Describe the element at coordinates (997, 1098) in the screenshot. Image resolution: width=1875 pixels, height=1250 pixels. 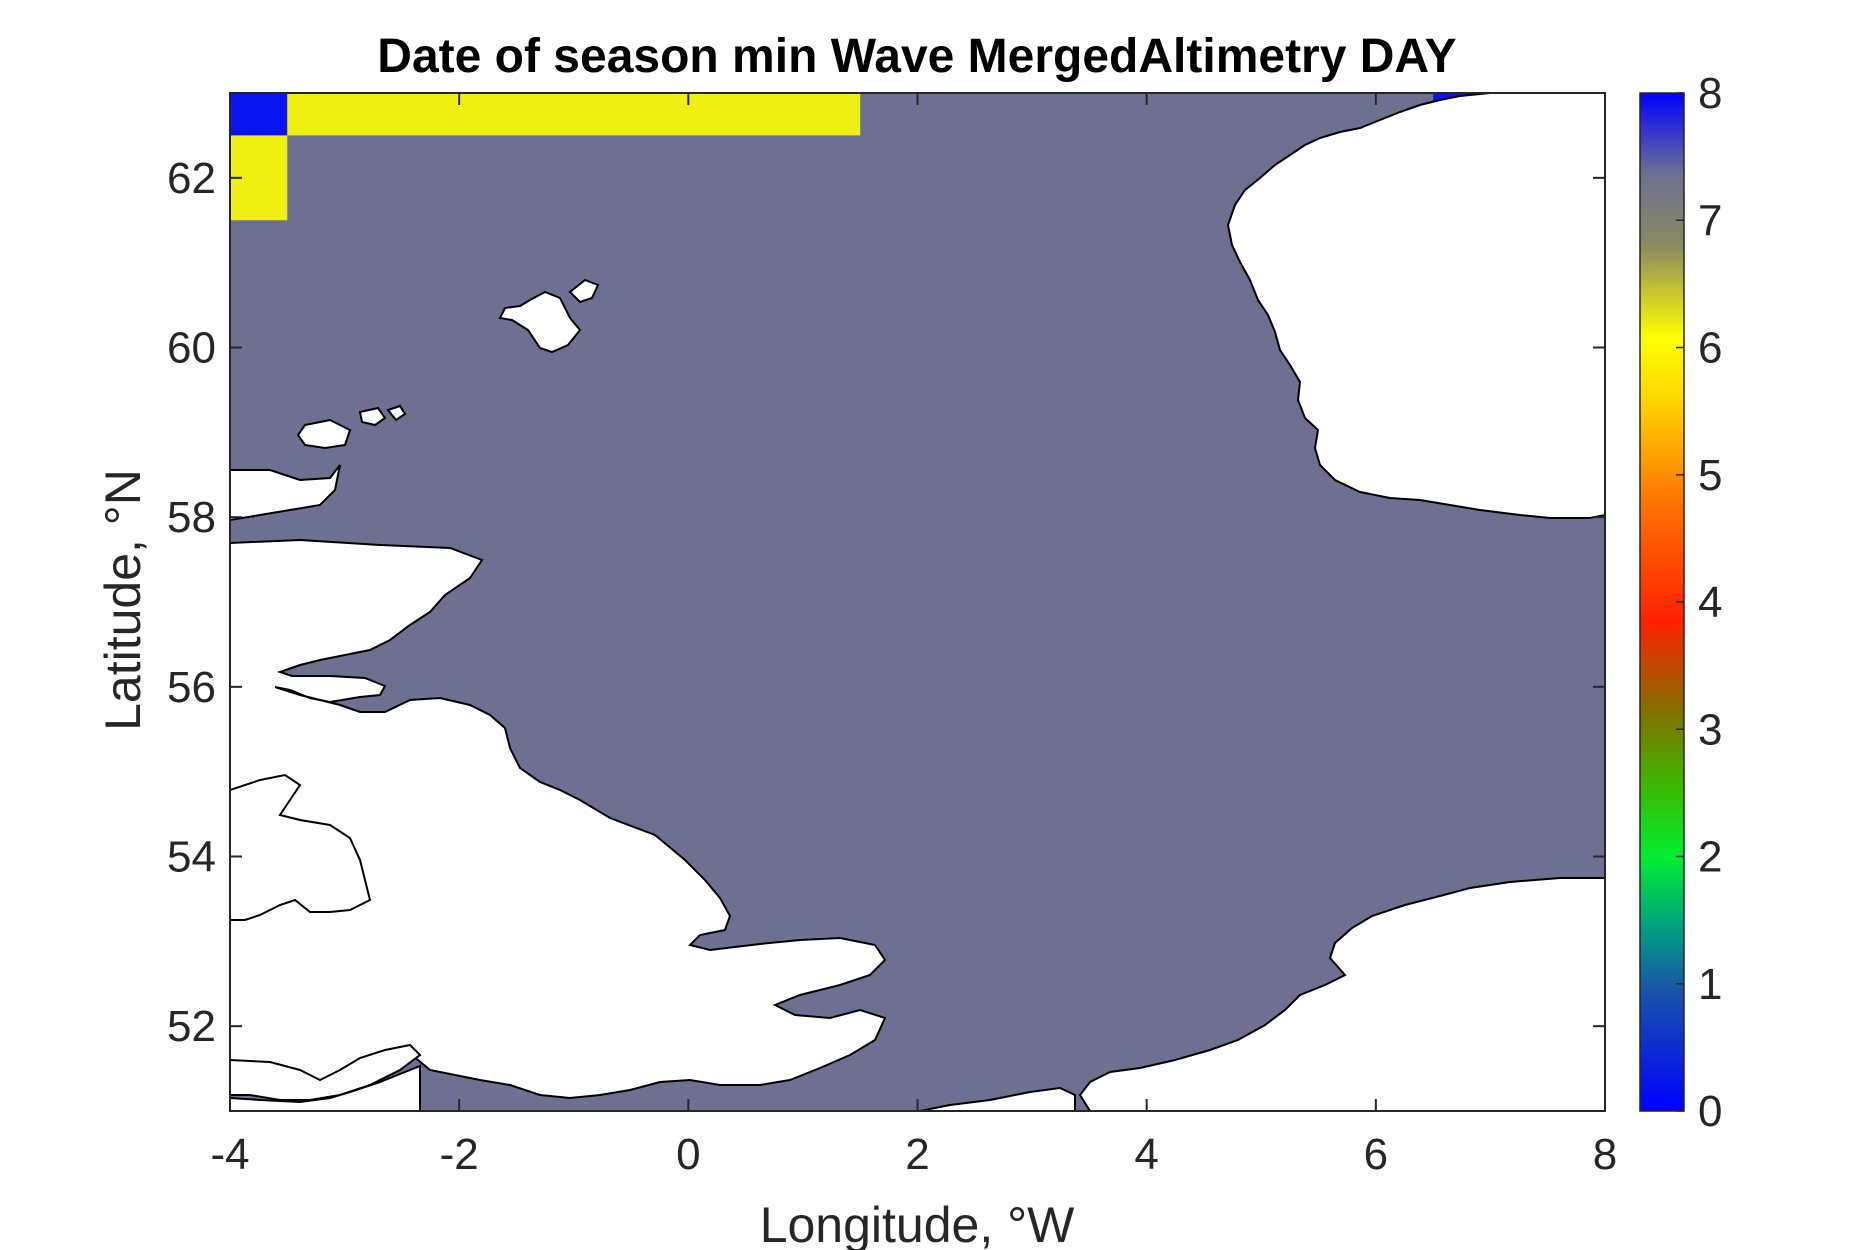
I see `land-belgium-france` at that location.